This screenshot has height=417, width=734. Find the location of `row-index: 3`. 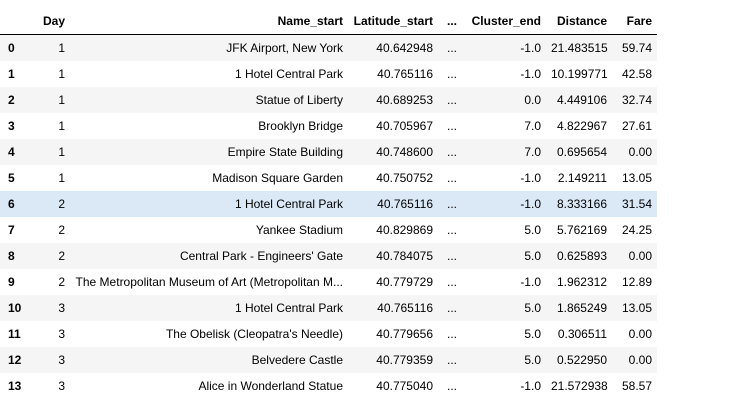

row-index: 3 is located at coordinates (11, 126).